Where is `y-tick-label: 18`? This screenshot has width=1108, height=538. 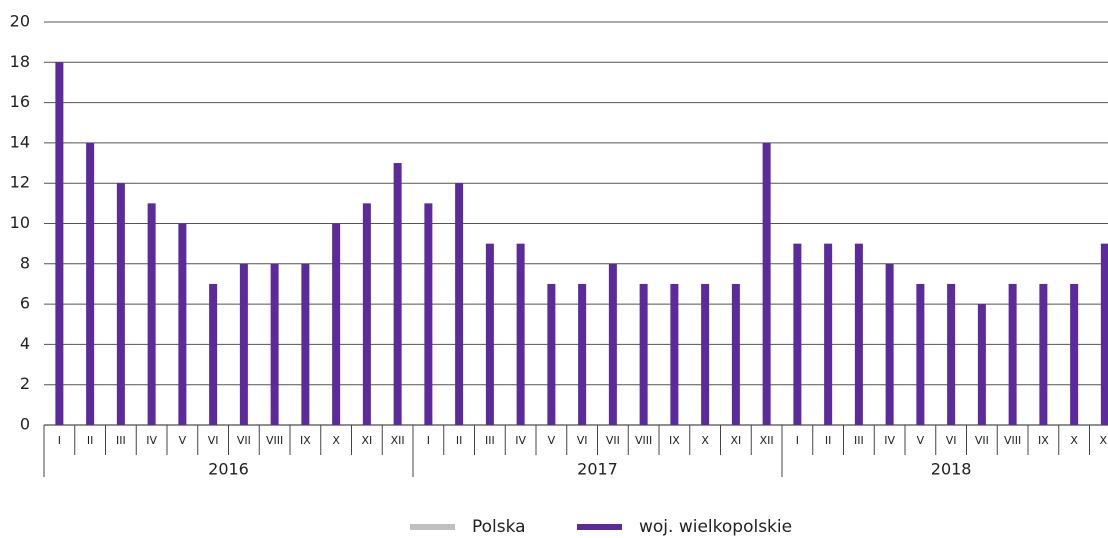
y-tick-label: 18 is located at coordinates (20, 61).